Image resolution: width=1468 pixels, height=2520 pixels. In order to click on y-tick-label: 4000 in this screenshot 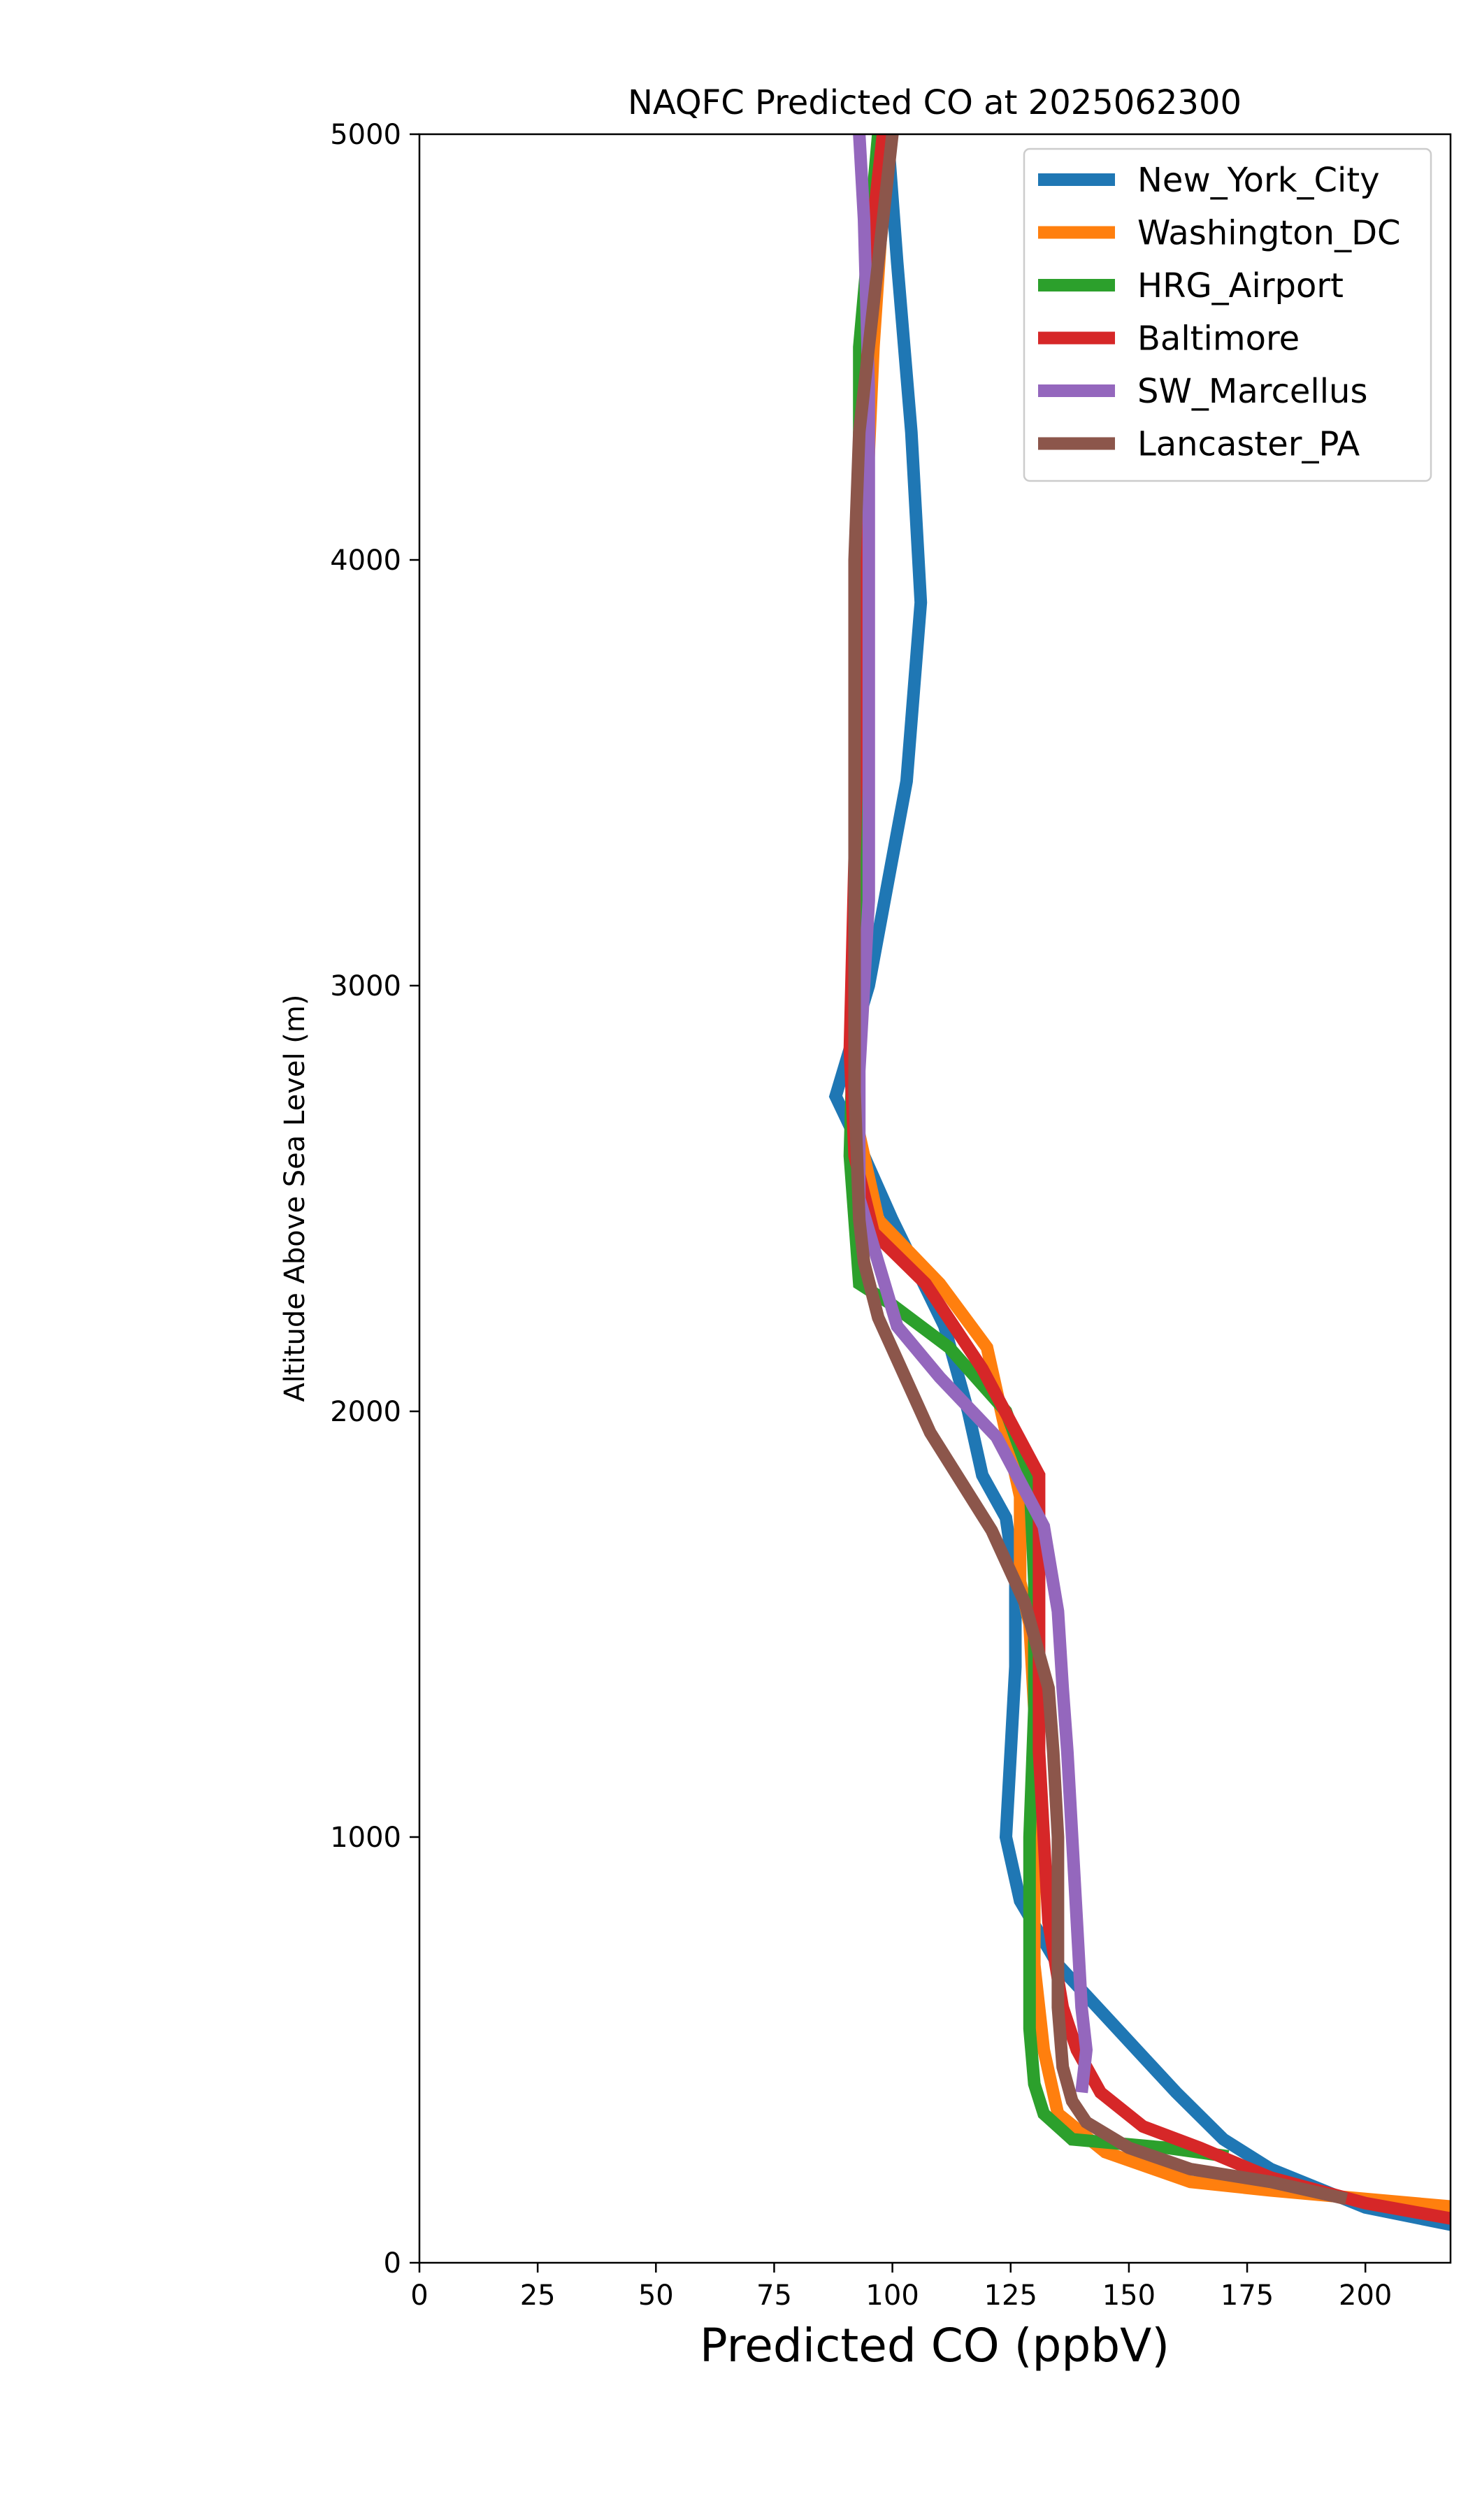, I will do `click(365, 561)`.